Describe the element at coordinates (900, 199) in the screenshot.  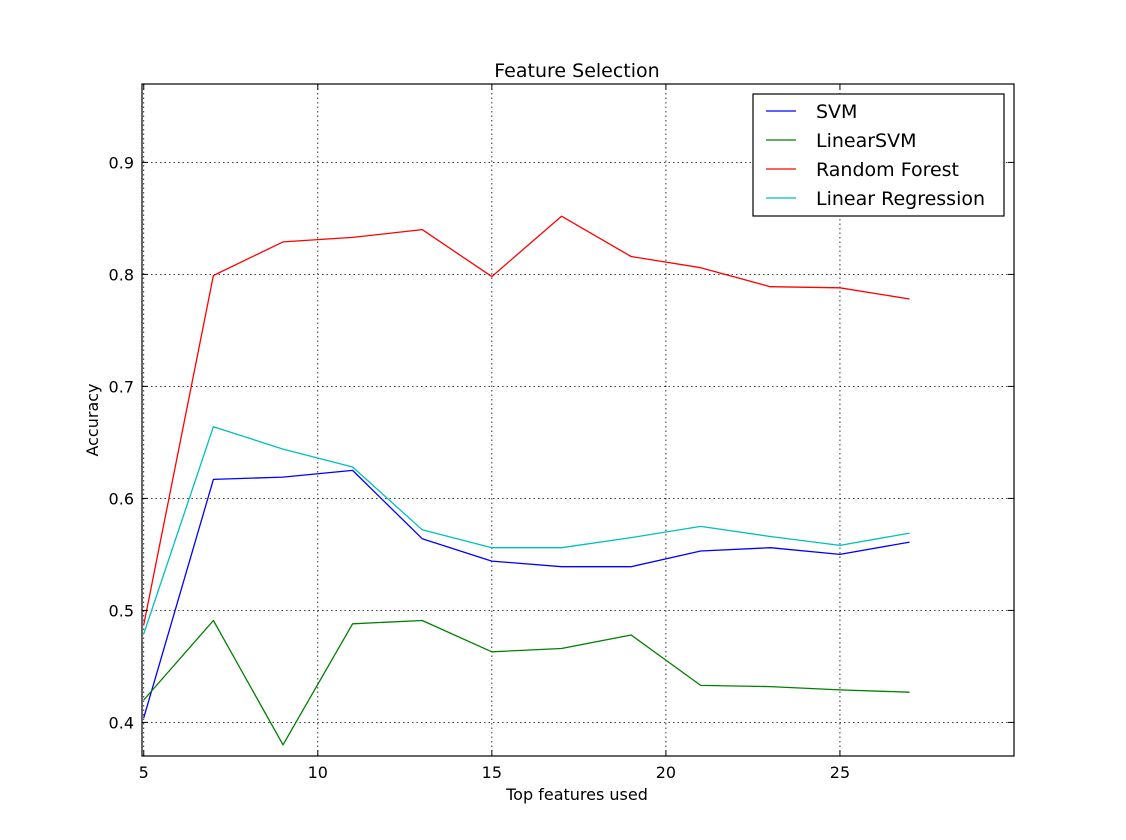
I see `legend-label-linear-regression: Linear Regression` at that location.